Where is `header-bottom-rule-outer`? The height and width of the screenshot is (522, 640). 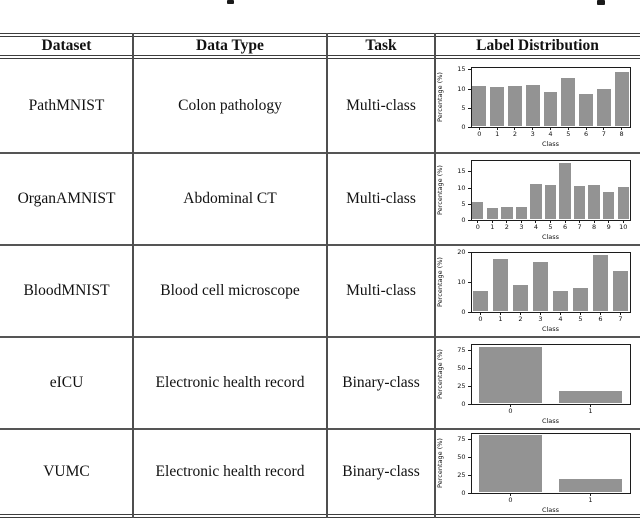 header-bottom-rule-outer is located at coordinates (320, 55).